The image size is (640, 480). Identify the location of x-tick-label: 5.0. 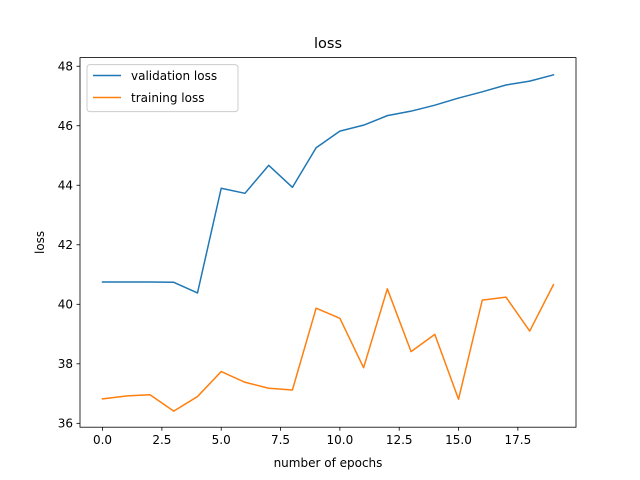
(221, 440).